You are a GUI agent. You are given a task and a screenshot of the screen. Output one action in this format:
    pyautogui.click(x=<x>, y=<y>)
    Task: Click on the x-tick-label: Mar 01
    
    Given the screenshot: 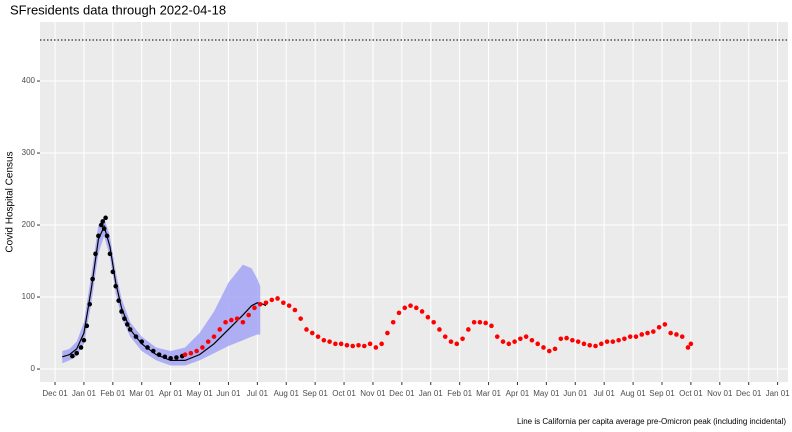 What is the action you would take?
    pyautogui.click(x=488, y=393)
    